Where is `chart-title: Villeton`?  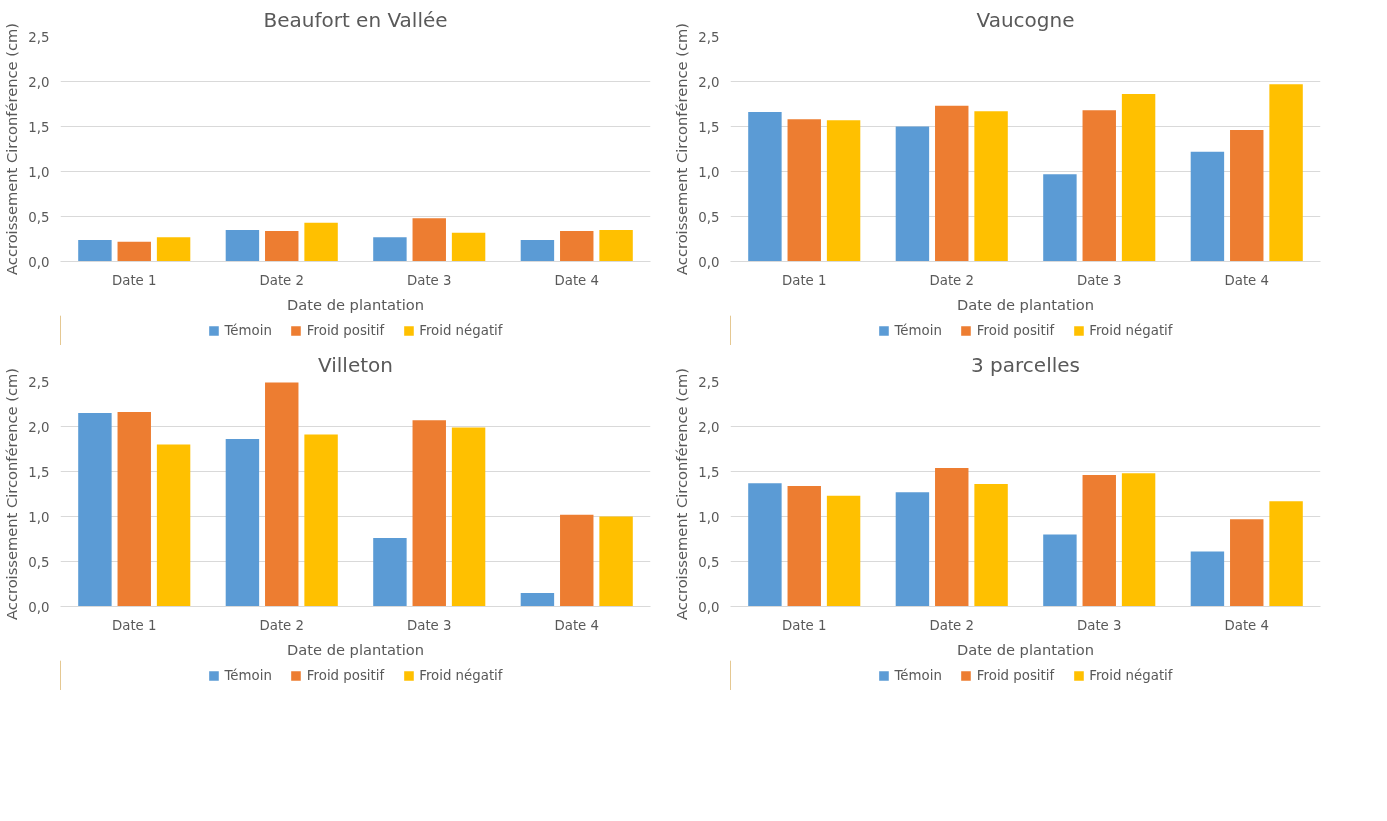 chart-title: Villeton is located at coordinates (355, 364).